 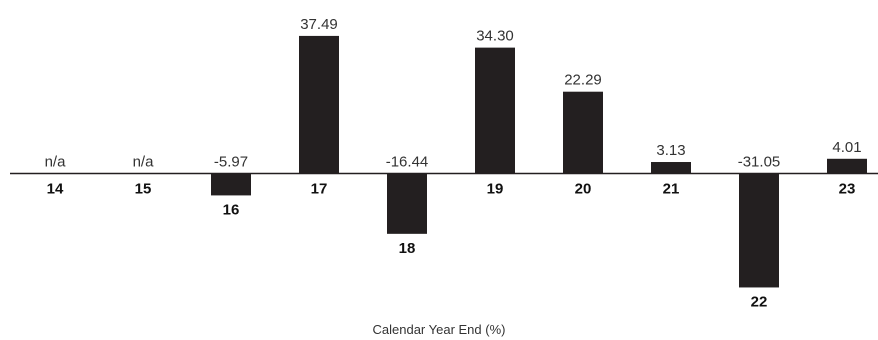 What do you see at coordinates (439, 329) in the screenshot?
I see `x-axis-label: Calendar Year End (%)` at bounding box center [439, 329].